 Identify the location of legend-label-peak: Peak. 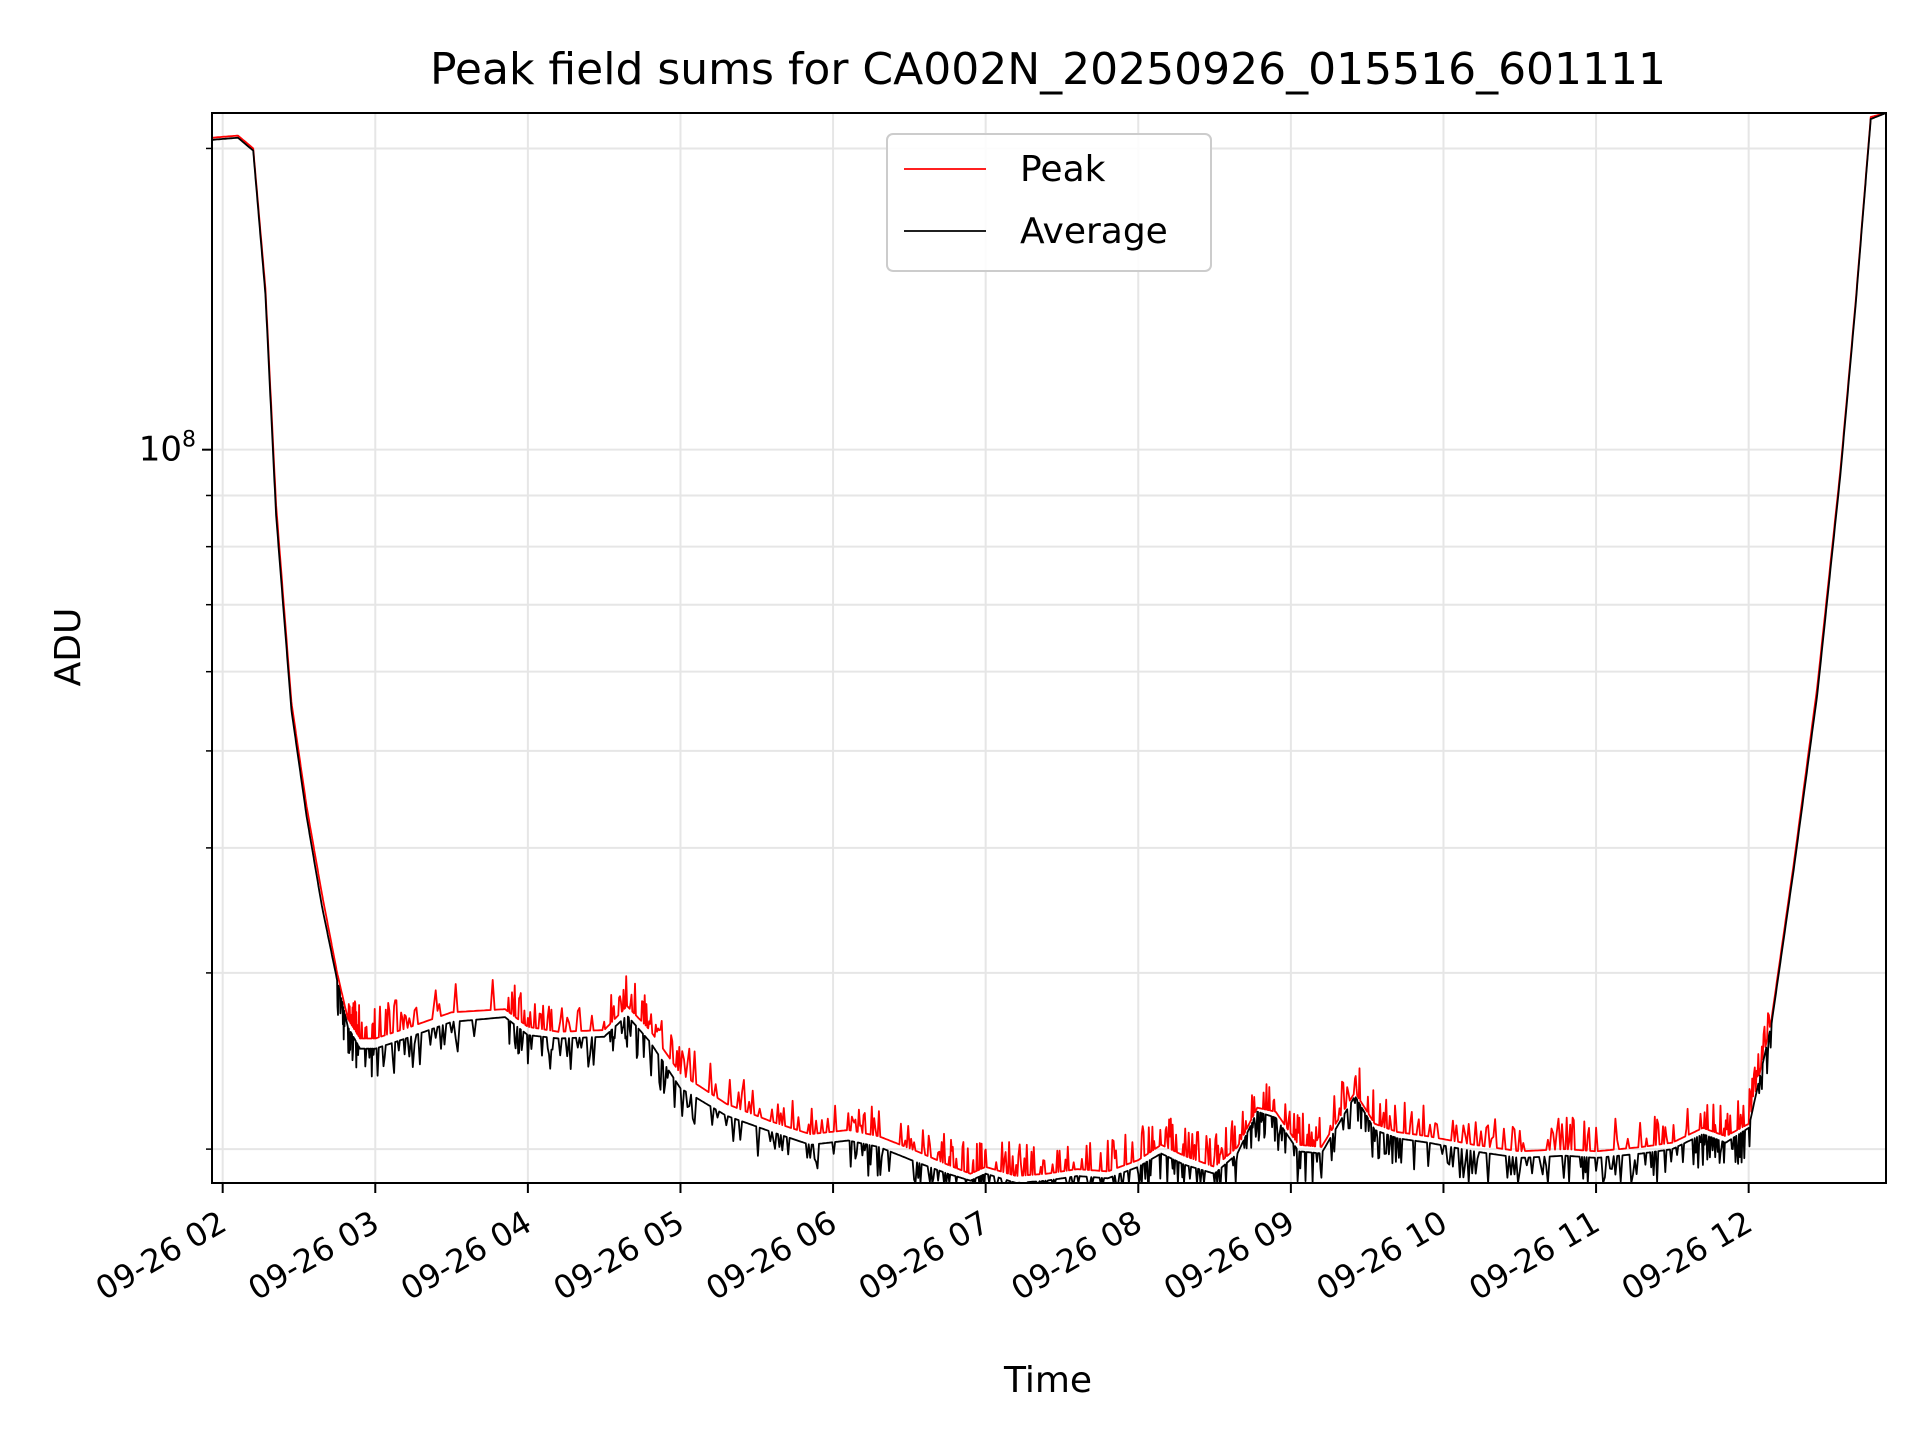
(1063, 169).